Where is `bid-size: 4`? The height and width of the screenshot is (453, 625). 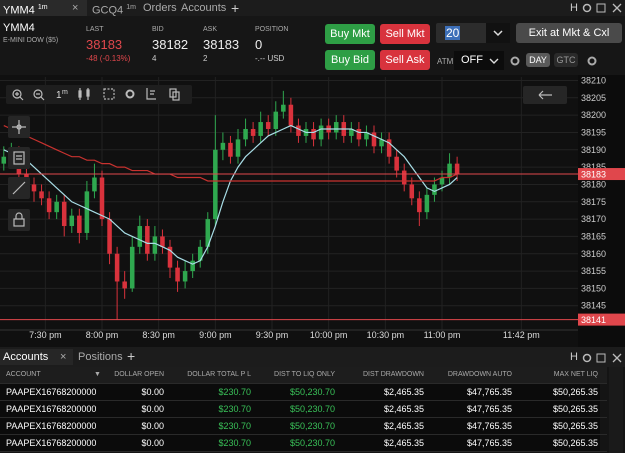
bid-size: 4 is located at coordinates (154, 58).